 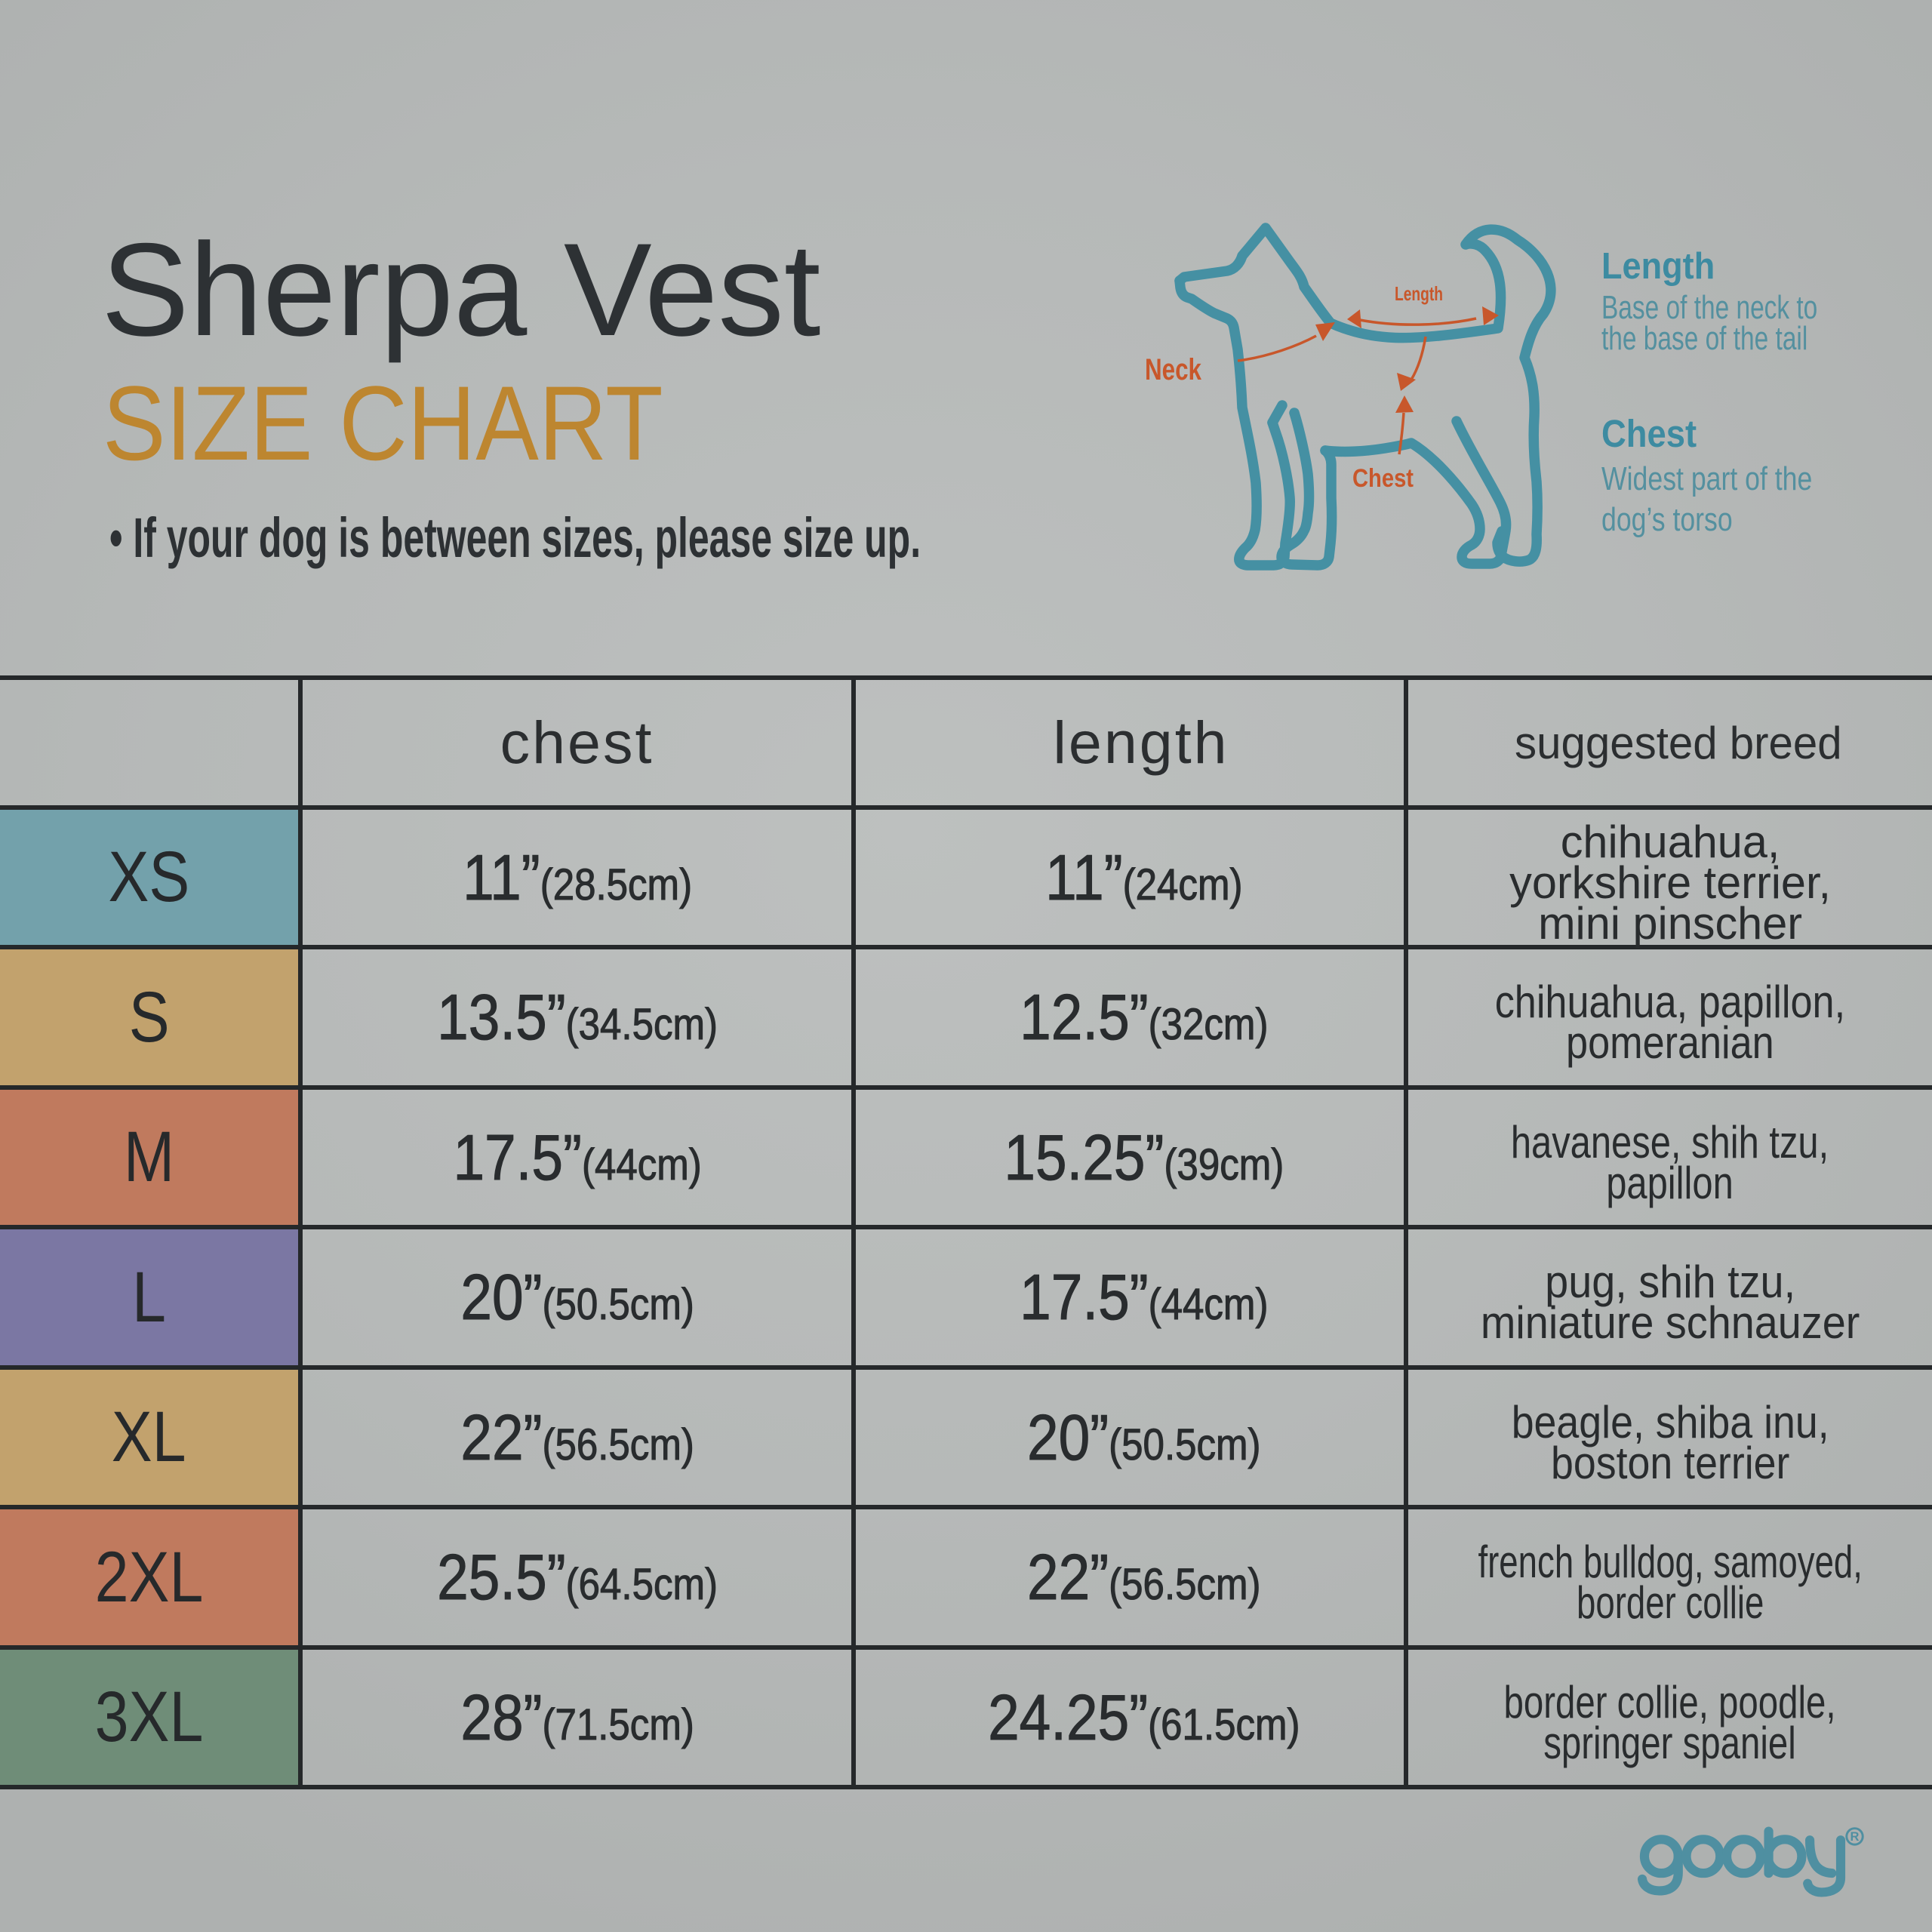 I want to click on svg-text: R, so click(x=1855, y=1836).